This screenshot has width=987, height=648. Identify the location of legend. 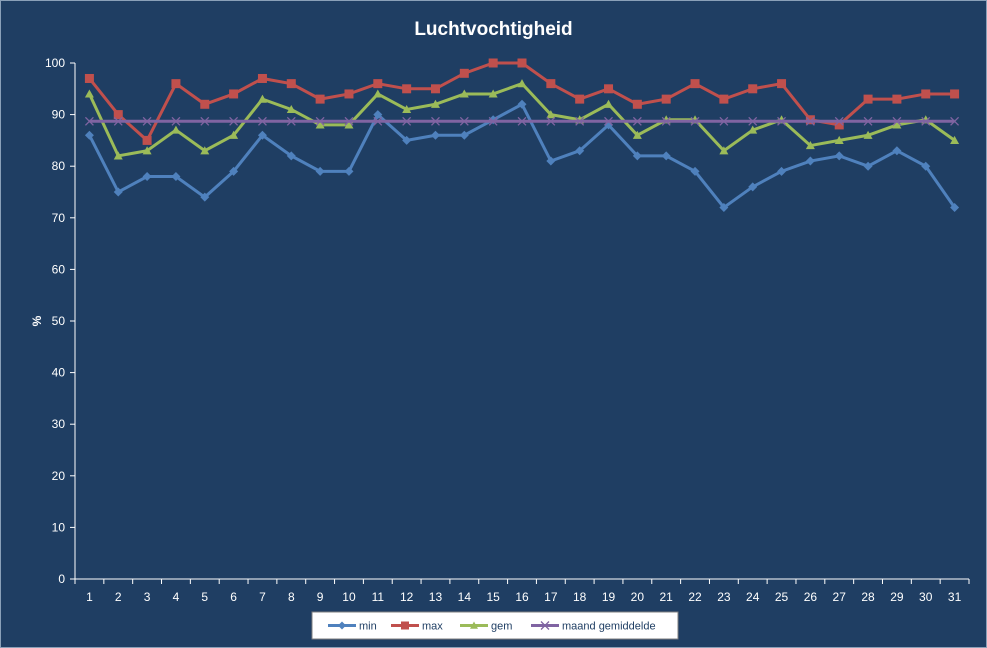
(495, 625).